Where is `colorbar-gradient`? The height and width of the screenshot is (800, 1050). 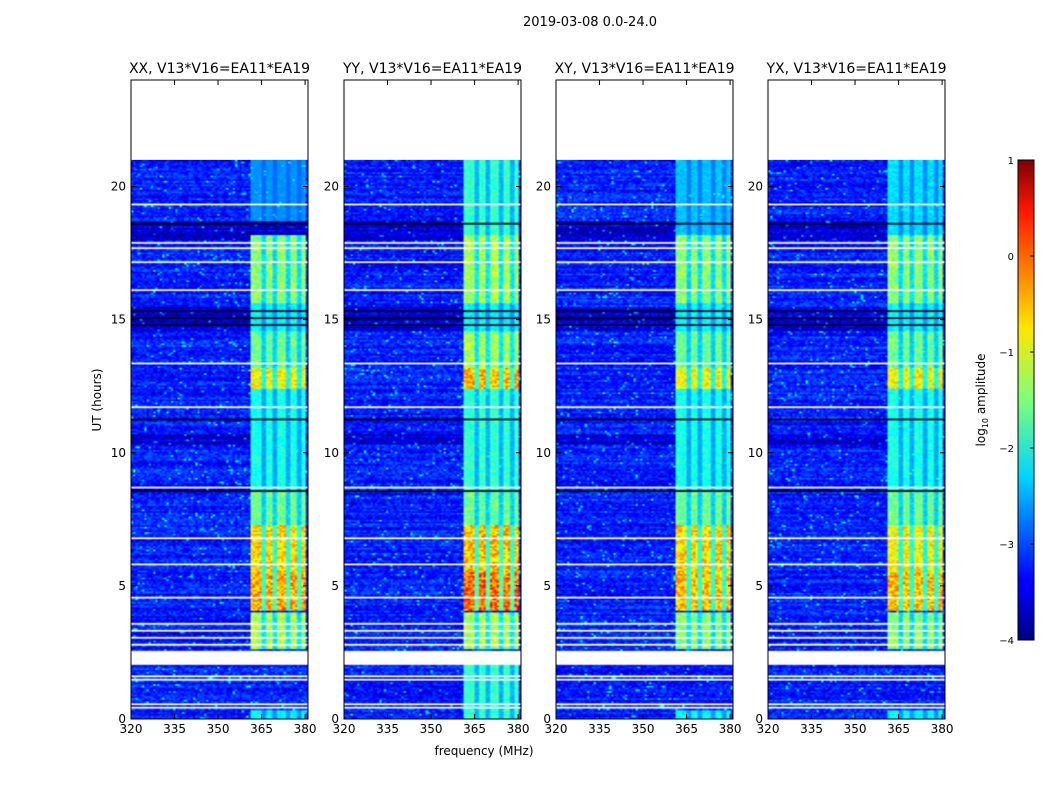 colorbar-gradient is located at coordinates (1026, 400).